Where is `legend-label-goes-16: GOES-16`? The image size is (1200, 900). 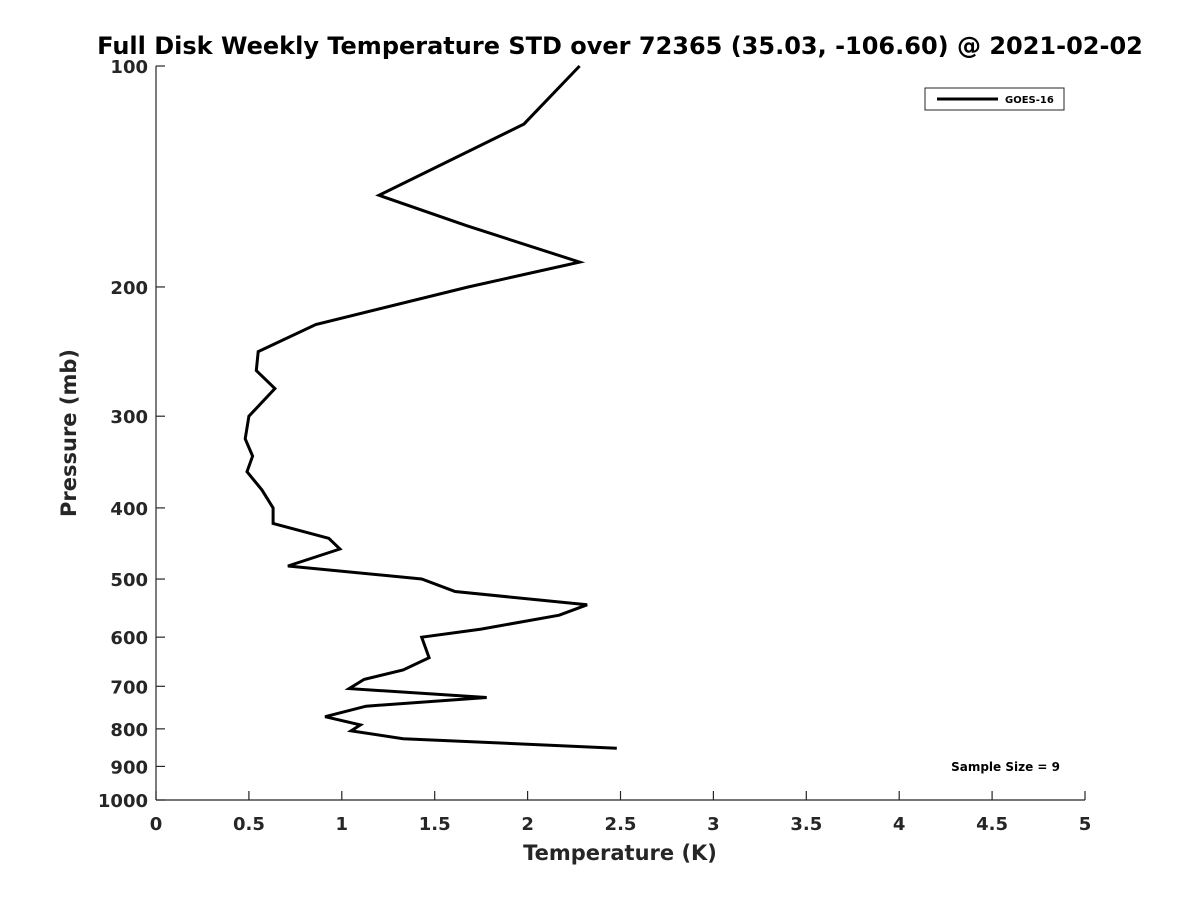 legend-label-goes-16: GOES-16 is located at coordinates (1029, 100).